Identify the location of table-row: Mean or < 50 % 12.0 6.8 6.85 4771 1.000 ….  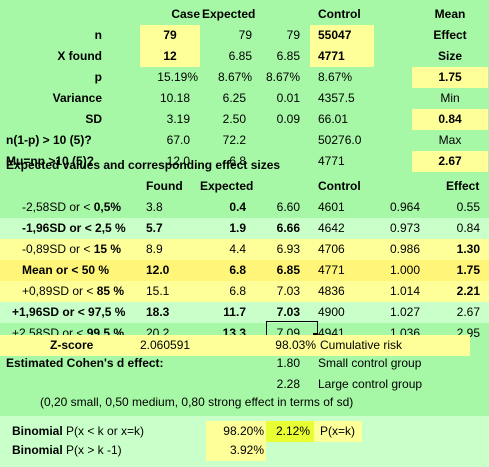
(244, 270).